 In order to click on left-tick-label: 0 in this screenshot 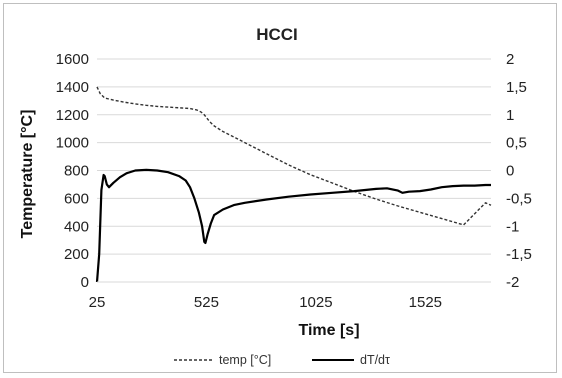, I will do `click(85, 282)`.